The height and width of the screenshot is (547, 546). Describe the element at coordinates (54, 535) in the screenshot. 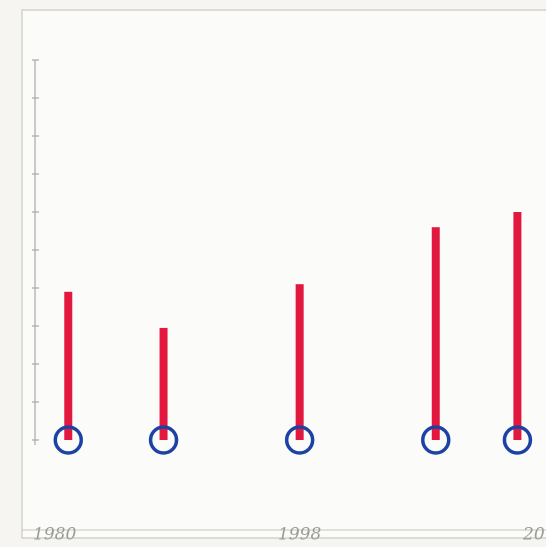

I see `x-tick-label: 1980` at that location.